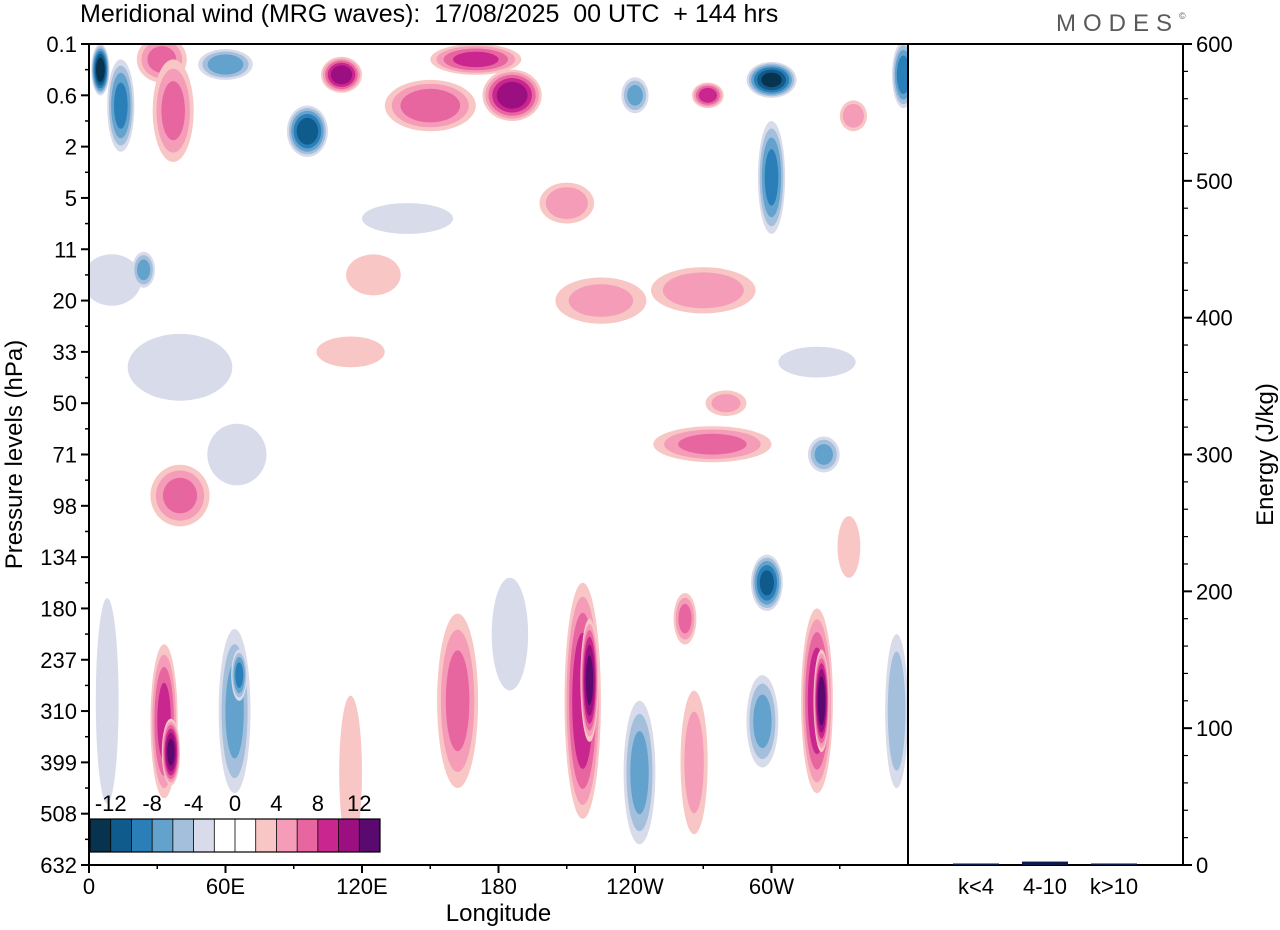 The width and height of the screenshot is (1280, 930). What do you see at coordinates (1045, 886) in the screenshot?
I see `energy-category-label: 4-10` at bounding box center [1045, 886].